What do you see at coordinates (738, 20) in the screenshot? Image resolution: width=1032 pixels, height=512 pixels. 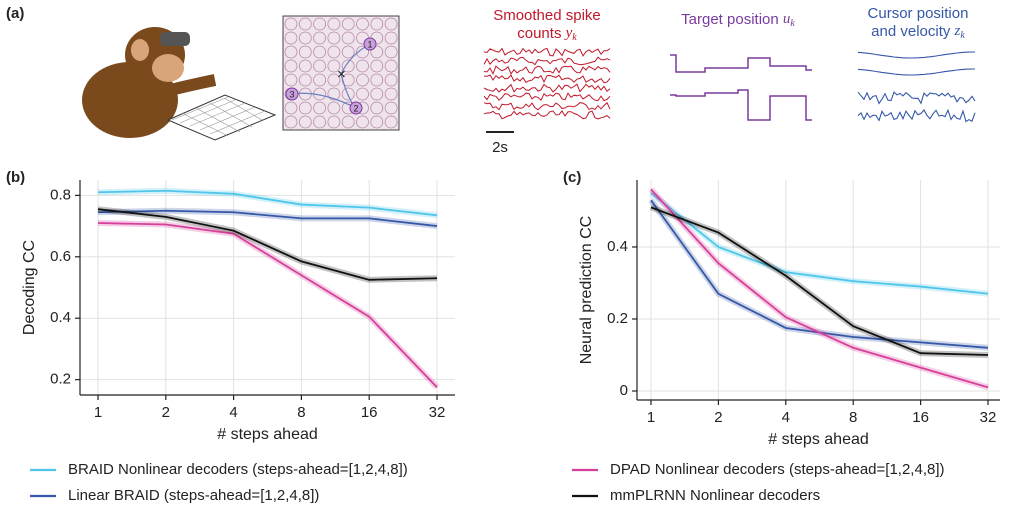 I see `trace-title: Target position uk` at bounding box center [738, 20].